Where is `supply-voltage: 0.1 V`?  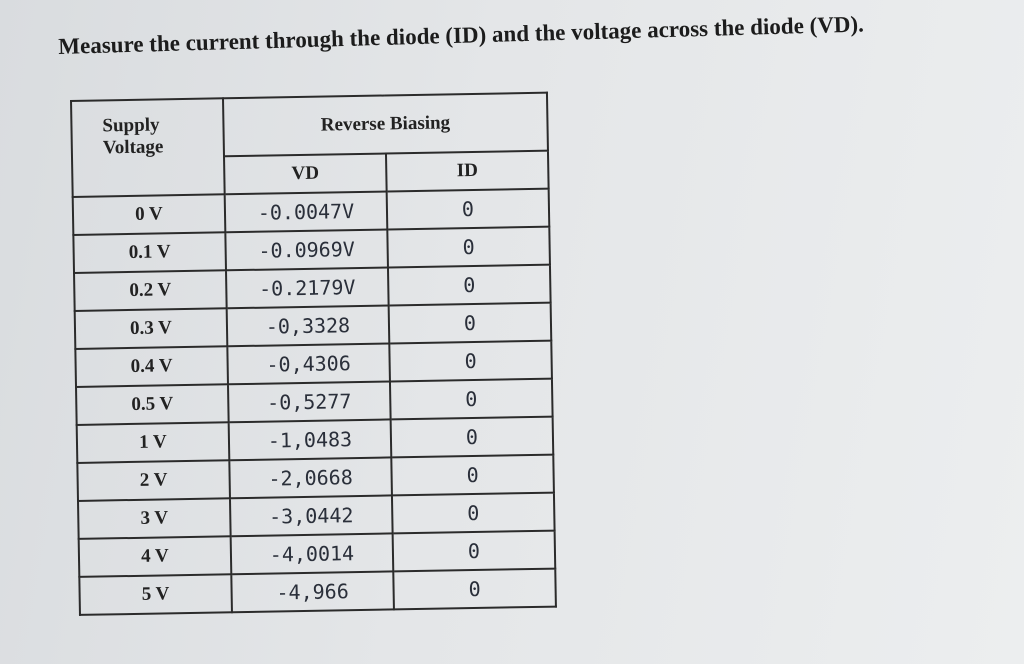
supply-voltage: 0.1 V is located at coordinates (149, 252).